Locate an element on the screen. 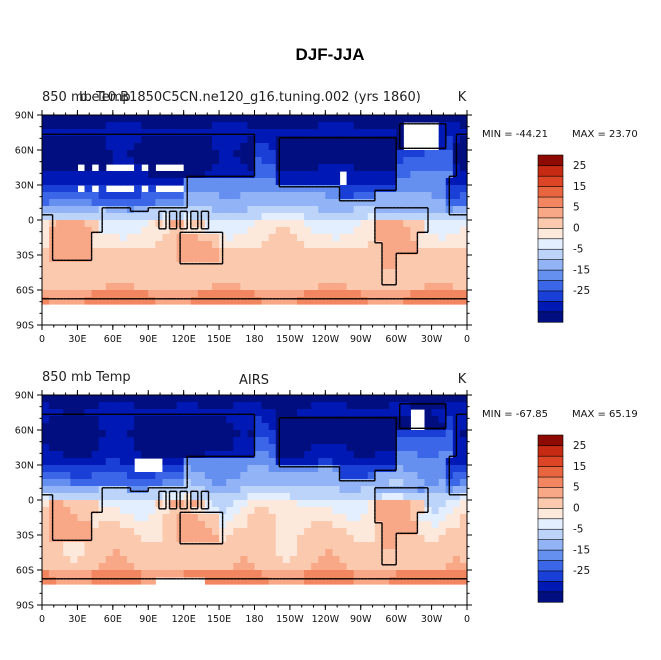 The height and width of the screenshot is (660, 661). panel-airs-min-label: MIN = -67.85 is located at coordinates (515, 414).